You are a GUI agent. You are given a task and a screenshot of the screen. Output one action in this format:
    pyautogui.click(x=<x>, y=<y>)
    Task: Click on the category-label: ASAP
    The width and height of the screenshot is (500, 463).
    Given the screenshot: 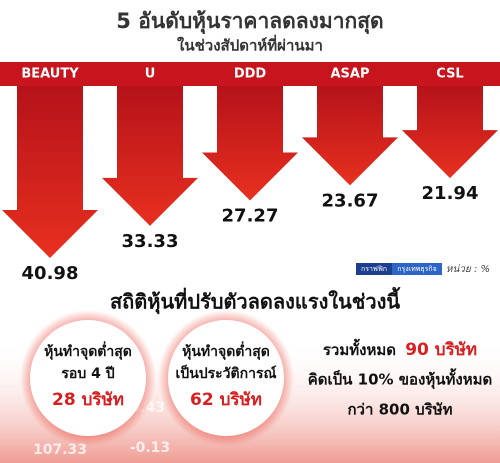 What is the action you would take?
    pyautogui.click(x=349, y=74)
    